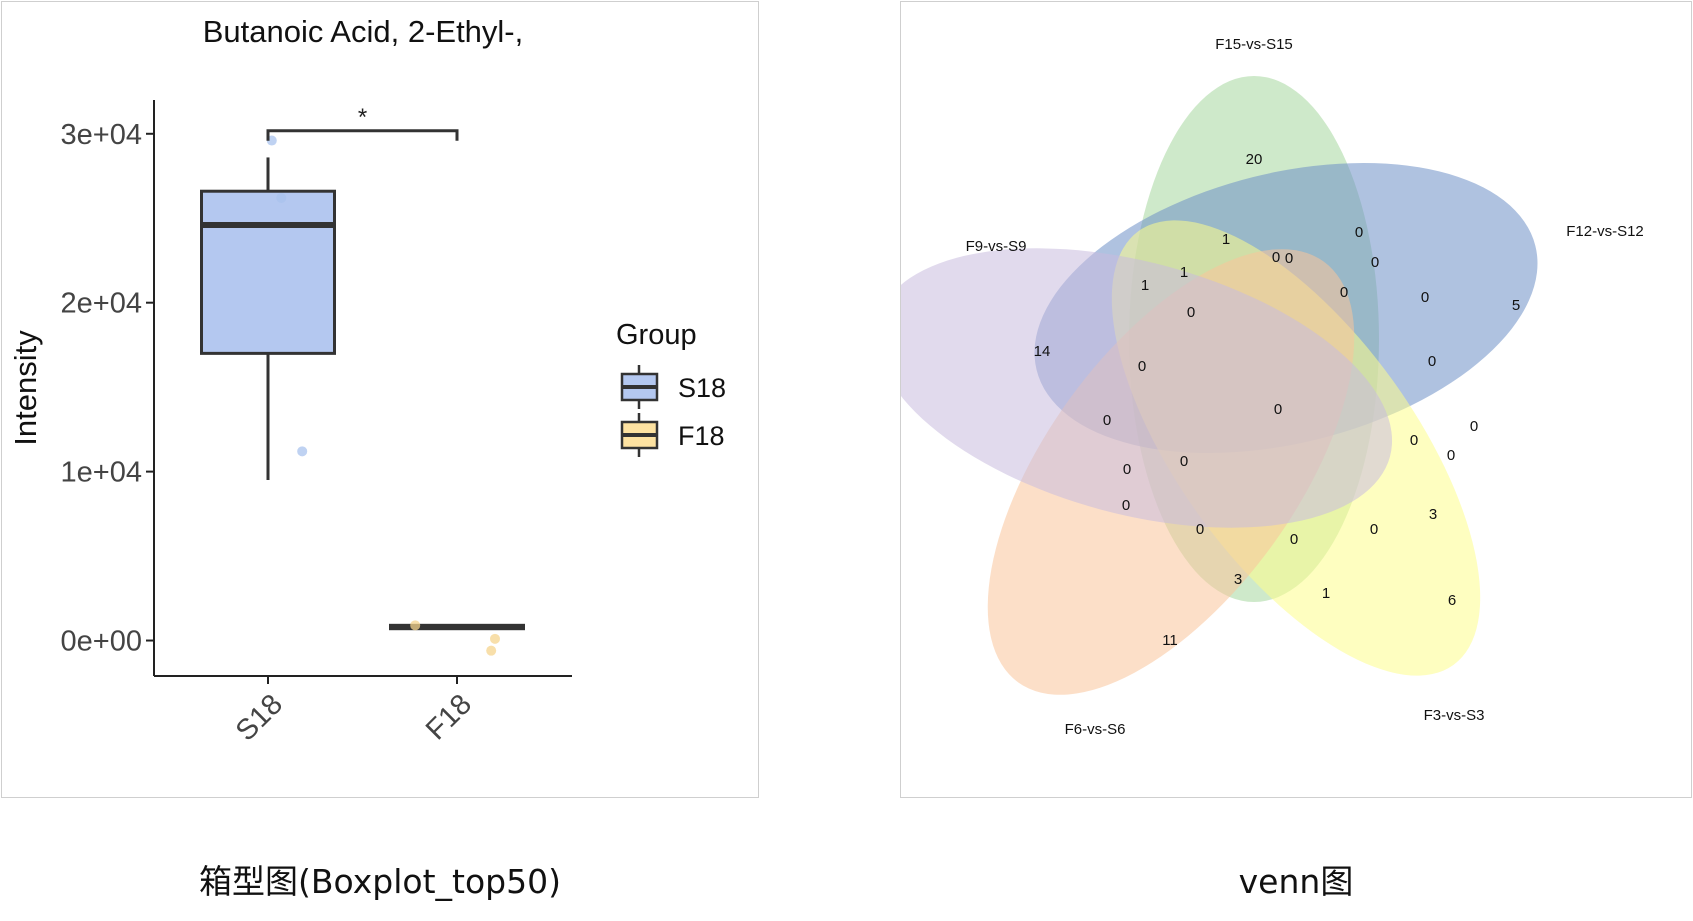  I want to click on chart-title: Butanoic Acid, 2-Ethyl-,, so click(363, 31).